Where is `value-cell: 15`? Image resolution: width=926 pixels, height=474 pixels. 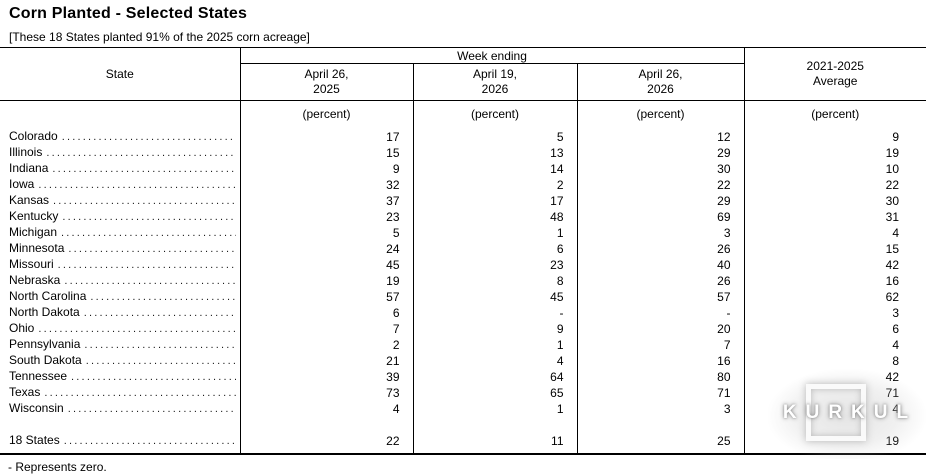 value-cell: 15 is located at coordinates (326, 152).